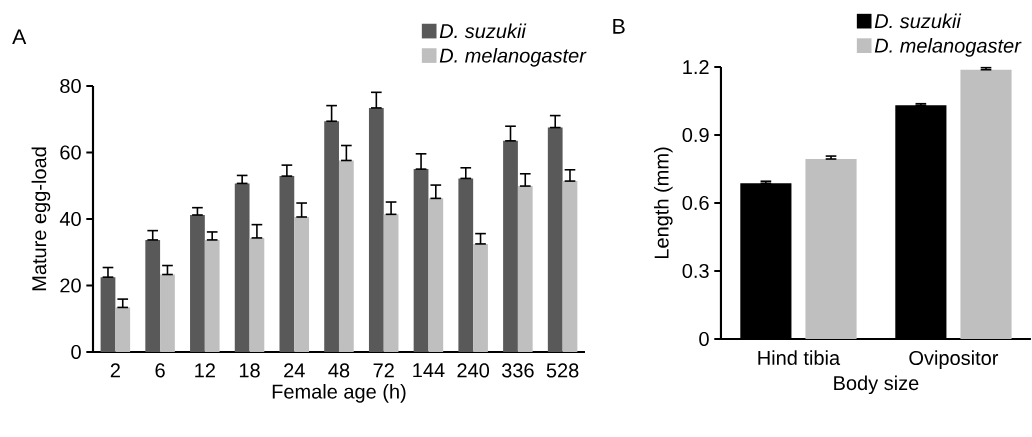 The height and width of the screenshot is (437, 1032). I want to click on x-tick-label: 12, so click(205, 370).